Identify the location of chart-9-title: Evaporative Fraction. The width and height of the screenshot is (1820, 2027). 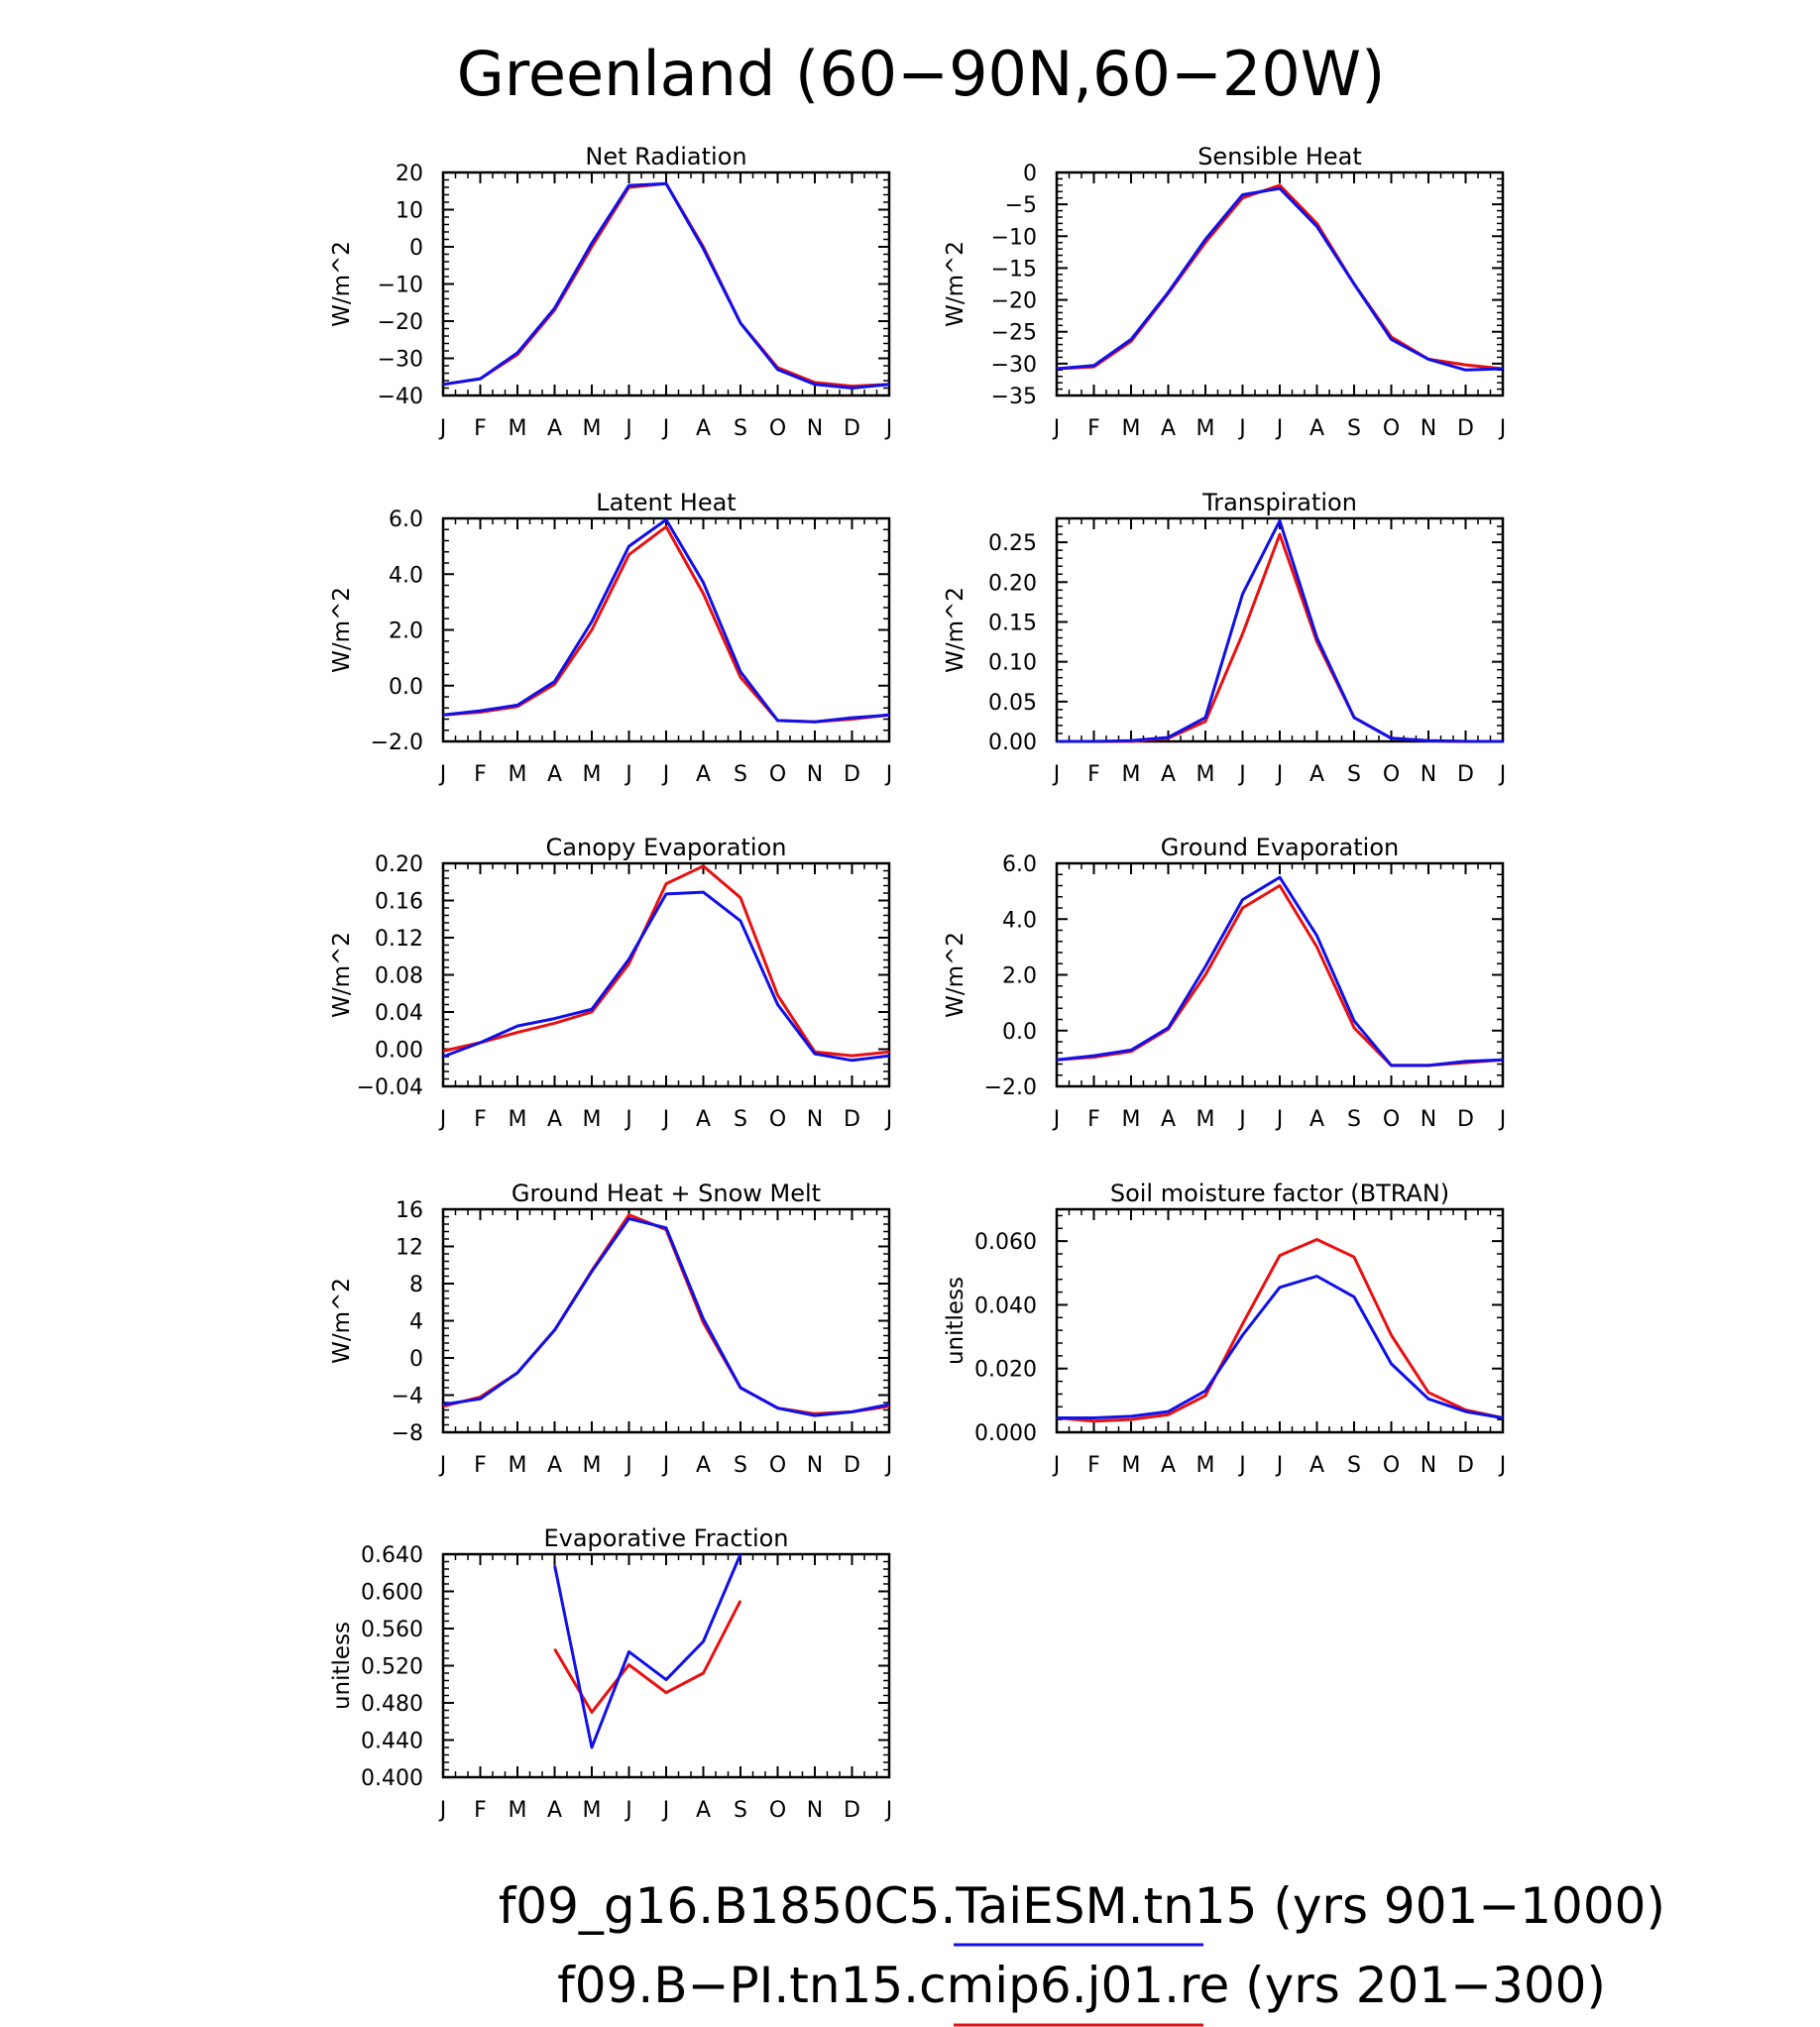
(665, 1538).